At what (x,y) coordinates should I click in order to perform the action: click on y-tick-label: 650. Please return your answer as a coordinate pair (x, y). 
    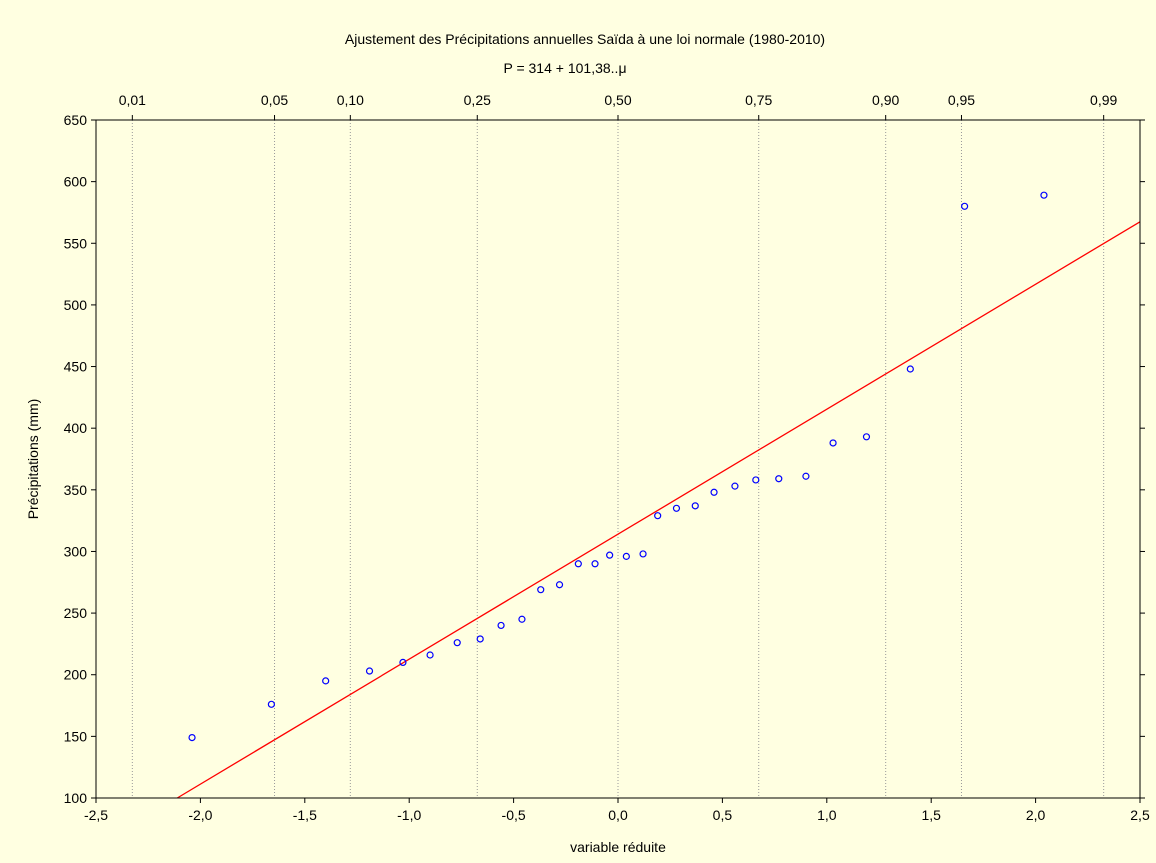
    Looking at the image, I should click on (76, 120).